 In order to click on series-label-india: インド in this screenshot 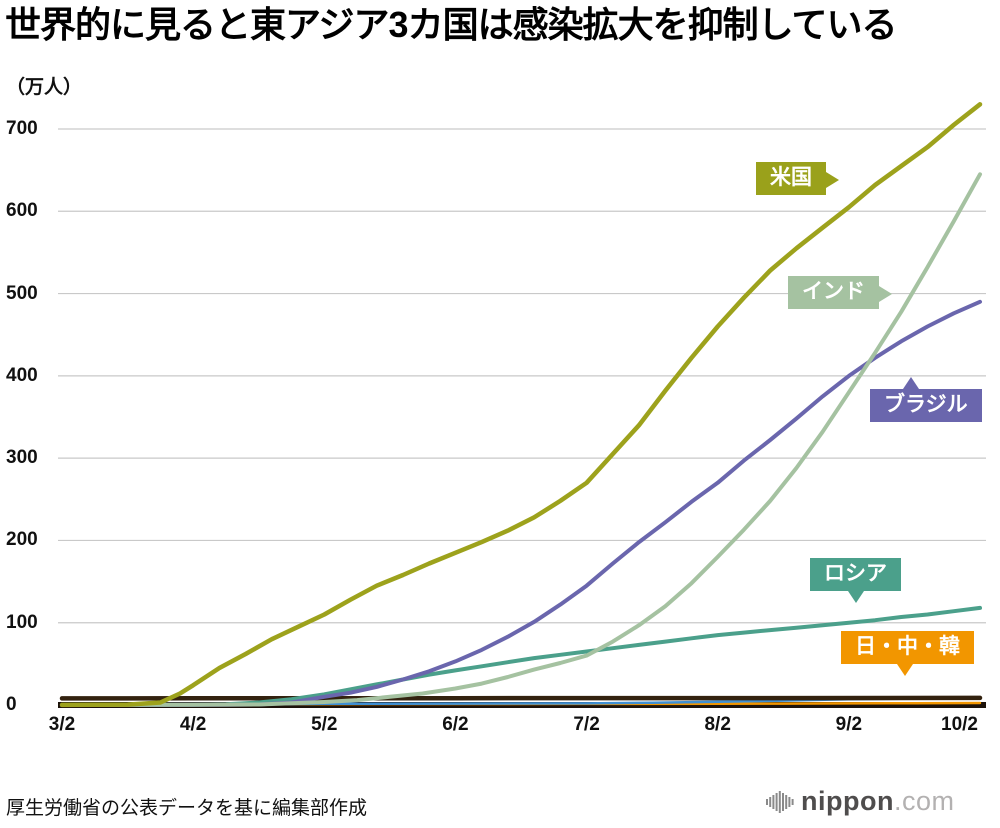, I will do `click(840, 293)`.